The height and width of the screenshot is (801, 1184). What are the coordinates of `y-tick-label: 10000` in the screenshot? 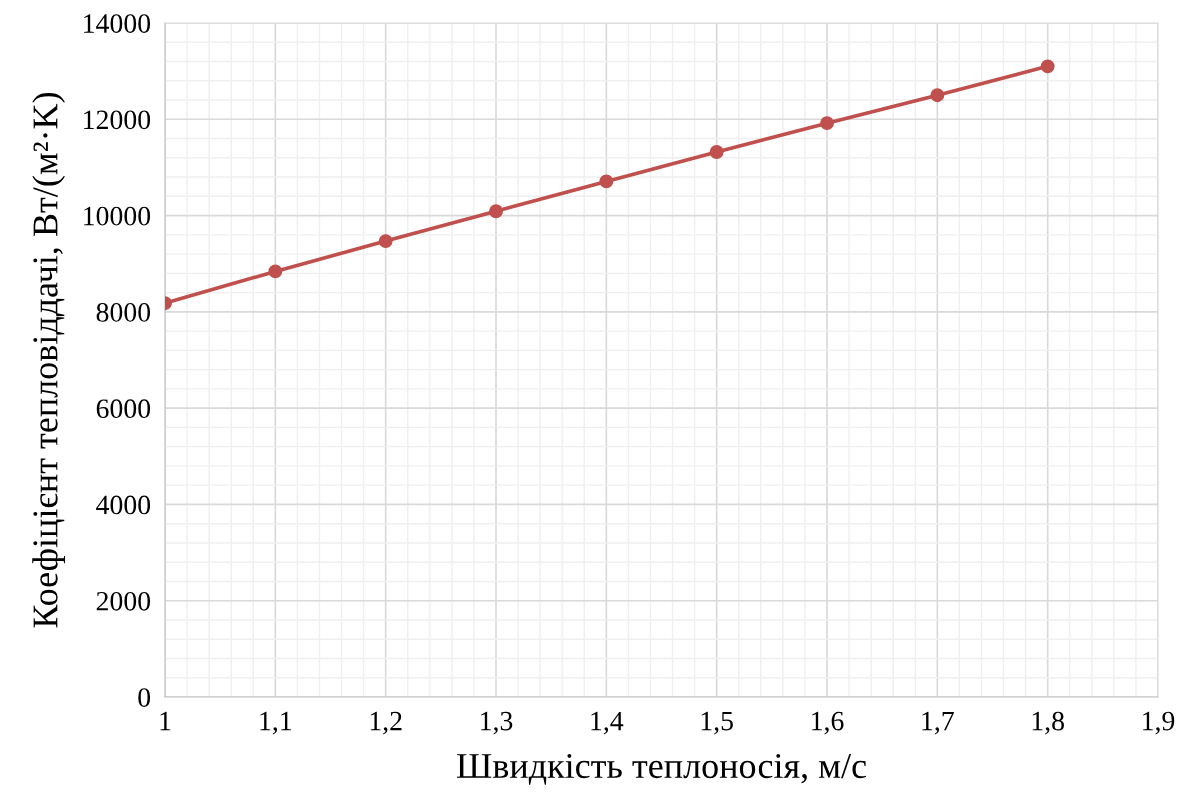 It's located at (117, 216).